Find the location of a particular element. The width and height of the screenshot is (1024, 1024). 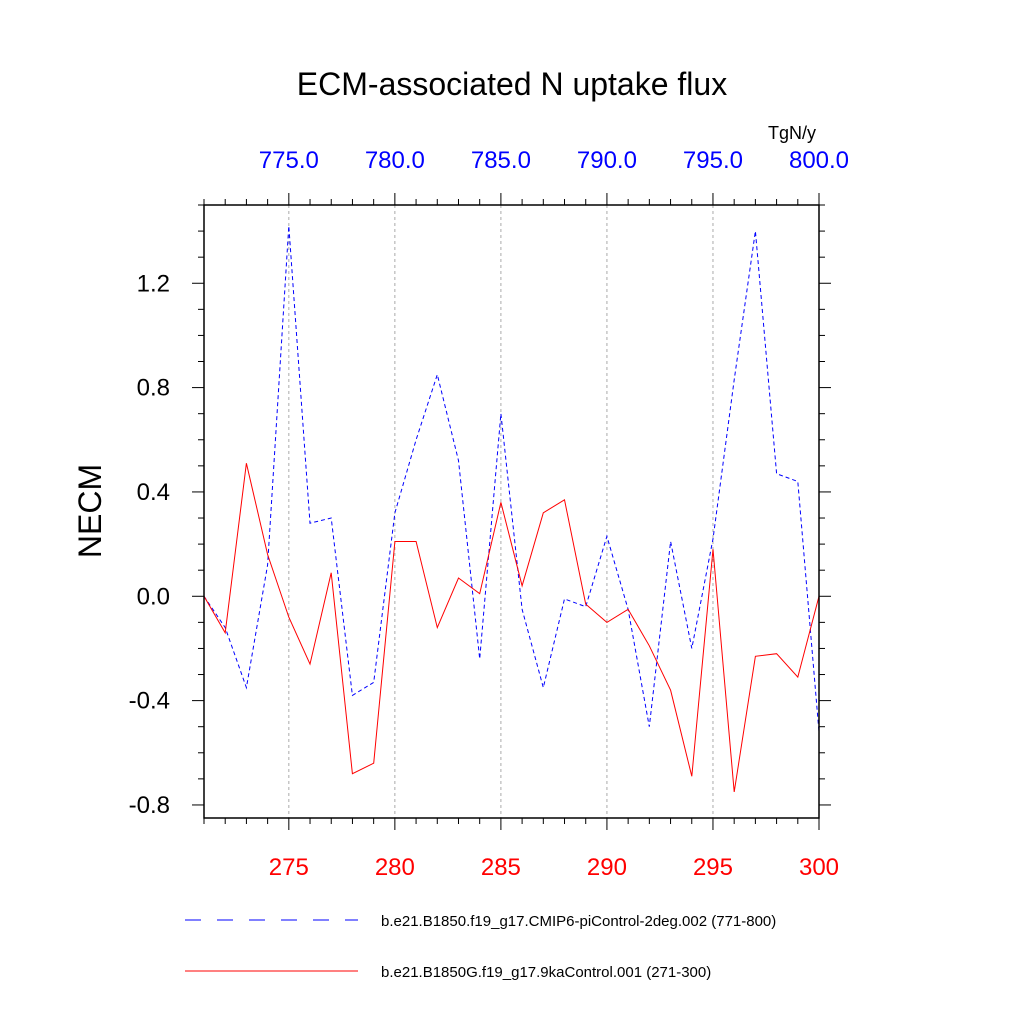

x-tick-label-bottom: 280 is located at coordinates (395, 867).